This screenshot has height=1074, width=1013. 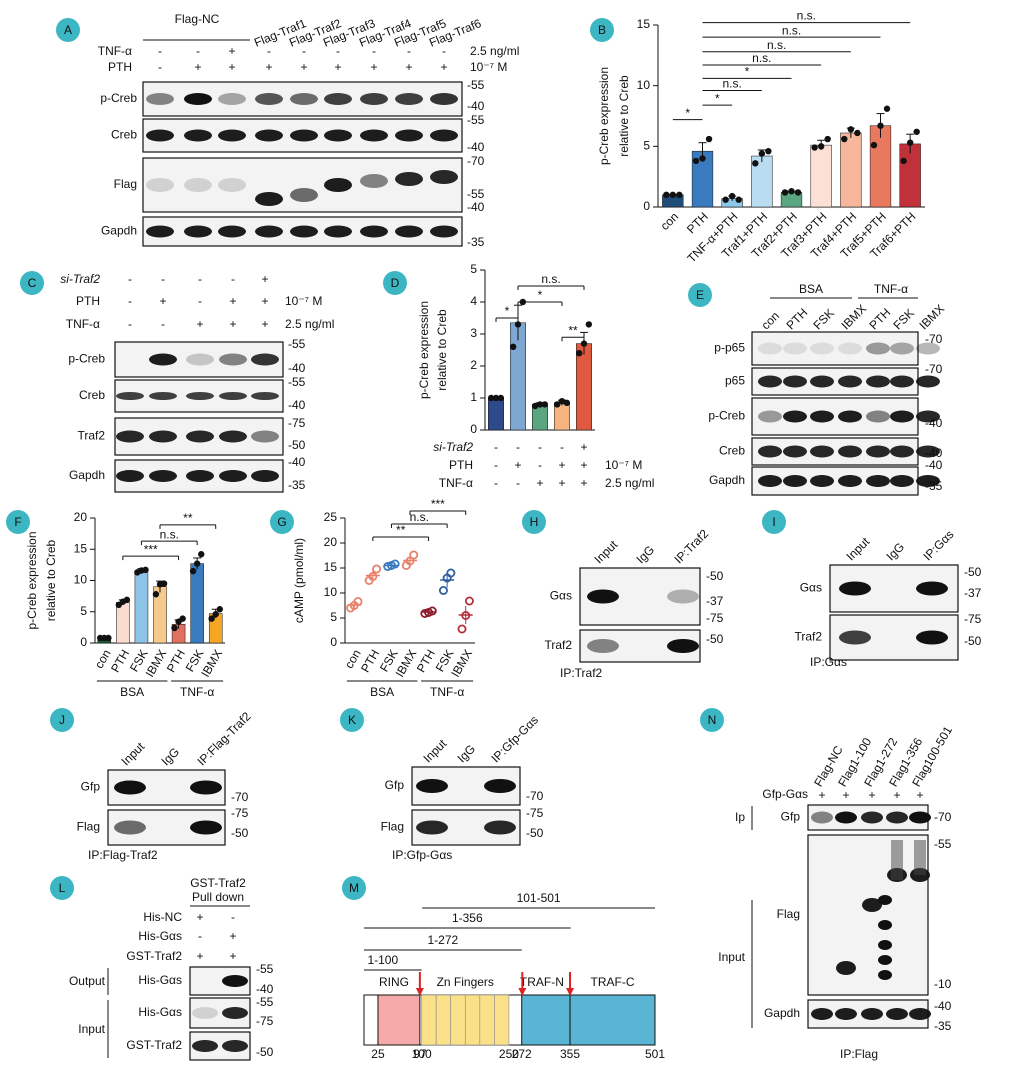 What do you see at coordinates (438, 504) in the screenshot?
I see `sig-label: ***` at bounding box center [438, 504].